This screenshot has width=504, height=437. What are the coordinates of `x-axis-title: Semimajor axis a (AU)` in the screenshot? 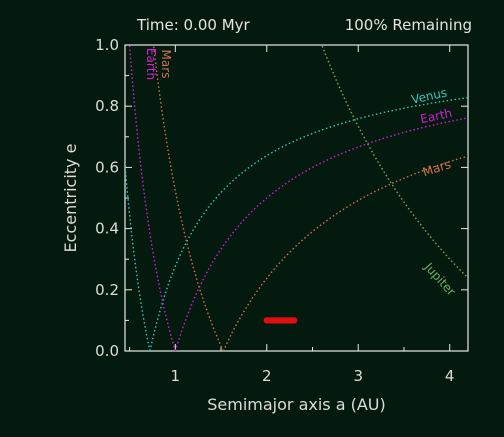 It's located at (296, 404).